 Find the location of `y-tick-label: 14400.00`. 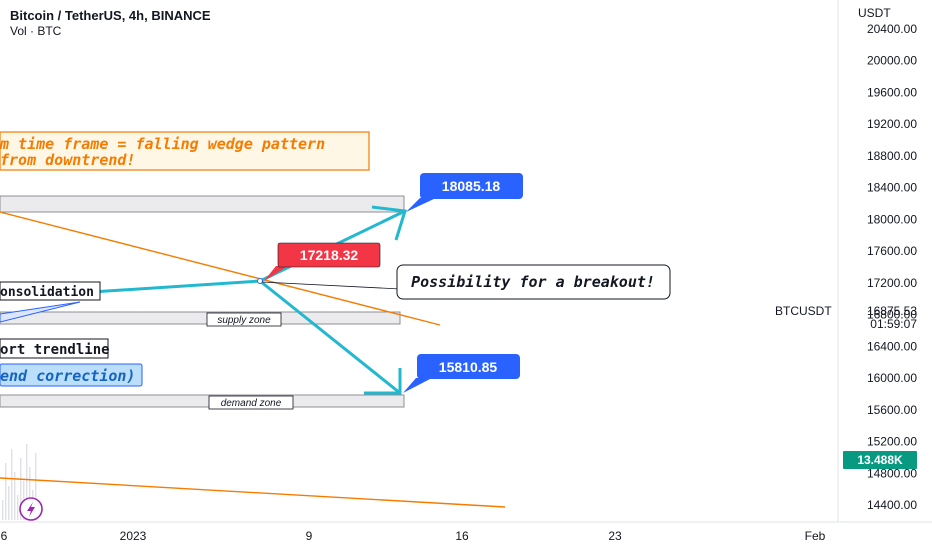

y-tick-label: 14400.00 is located at coordinates (892, 505).